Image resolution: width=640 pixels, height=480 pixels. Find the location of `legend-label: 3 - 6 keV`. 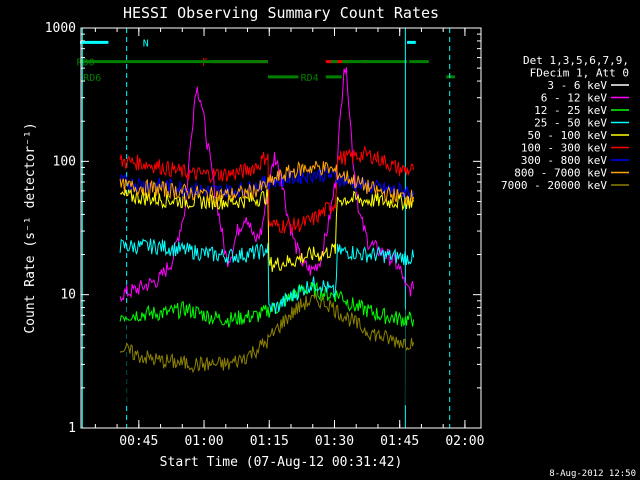

legend-label: 3 - 6 keV is located at coordinates (577, 85).